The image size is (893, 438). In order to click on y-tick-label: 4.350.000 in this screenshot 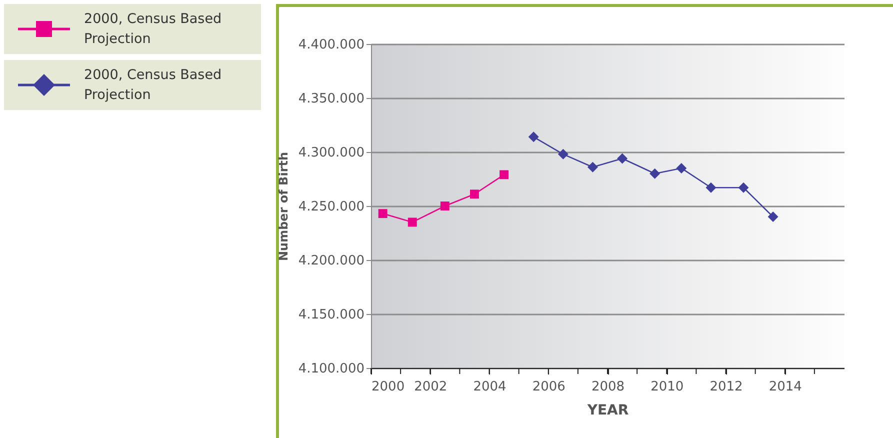, I will do `click(331, 99)`.